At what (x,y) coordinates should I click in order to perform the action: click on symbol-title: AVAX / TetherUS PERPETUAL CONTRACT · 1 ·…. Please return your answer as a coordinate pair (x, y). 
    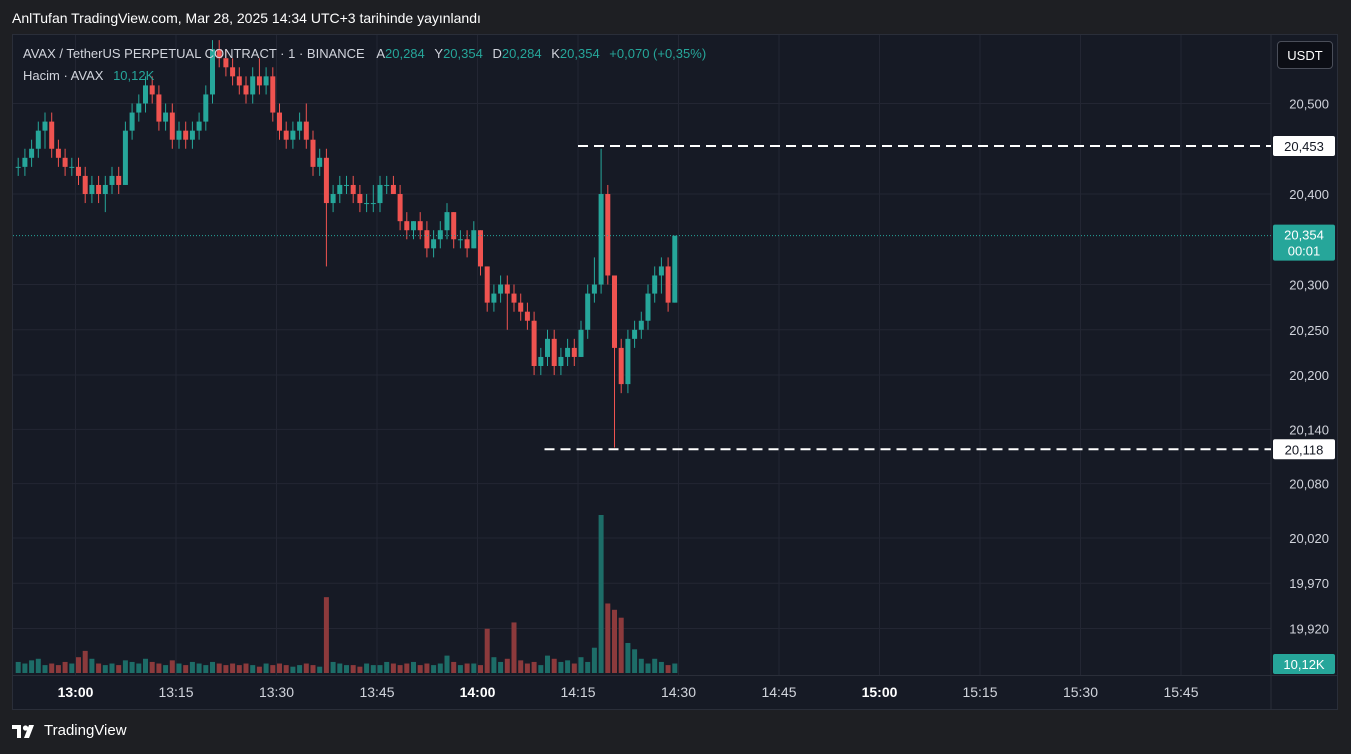
    Looking at the image, I should click on (194, 53).